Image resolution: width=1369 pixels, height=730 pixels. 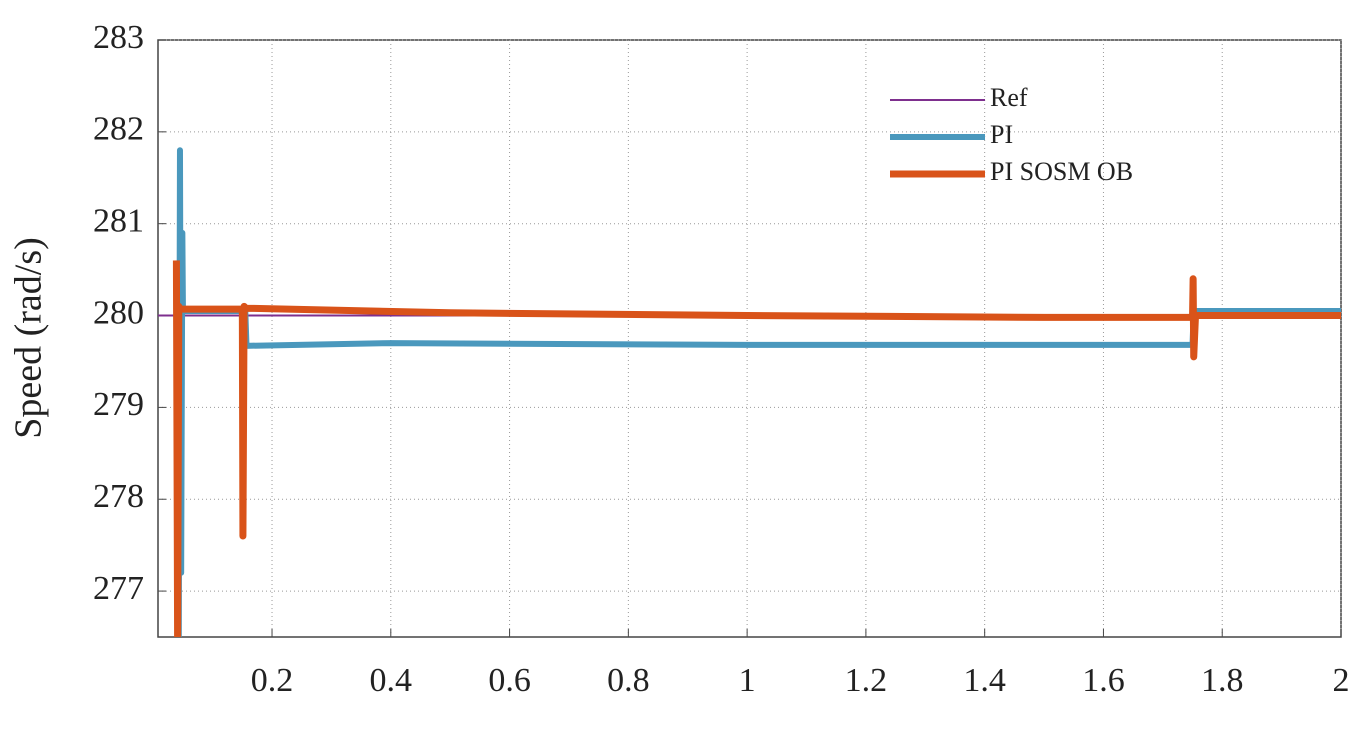 What do you see at coordinates (866, 680) in the screenshot?
I see `x-tick-label: 1.2` at bounding box center [866, 680].